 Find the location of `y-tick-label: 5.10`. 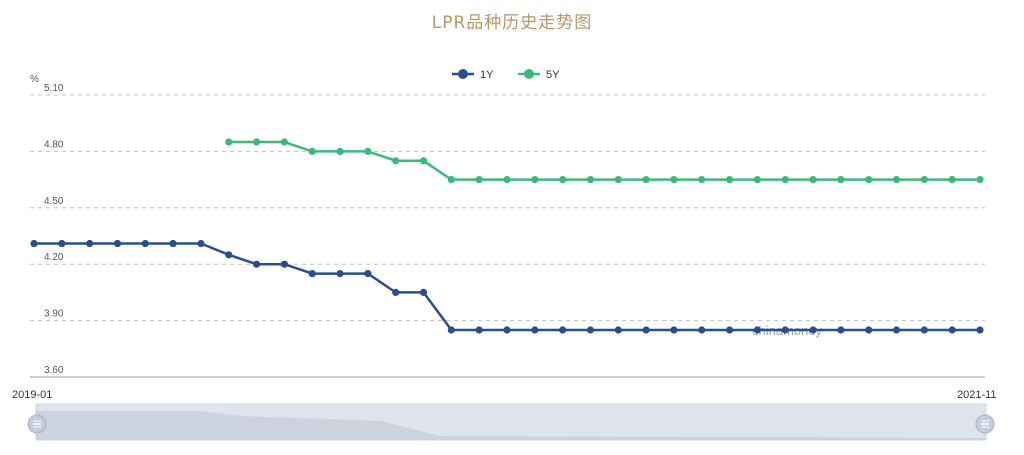

y-tick-label: 5.10 is located at coordinates (54, 88).